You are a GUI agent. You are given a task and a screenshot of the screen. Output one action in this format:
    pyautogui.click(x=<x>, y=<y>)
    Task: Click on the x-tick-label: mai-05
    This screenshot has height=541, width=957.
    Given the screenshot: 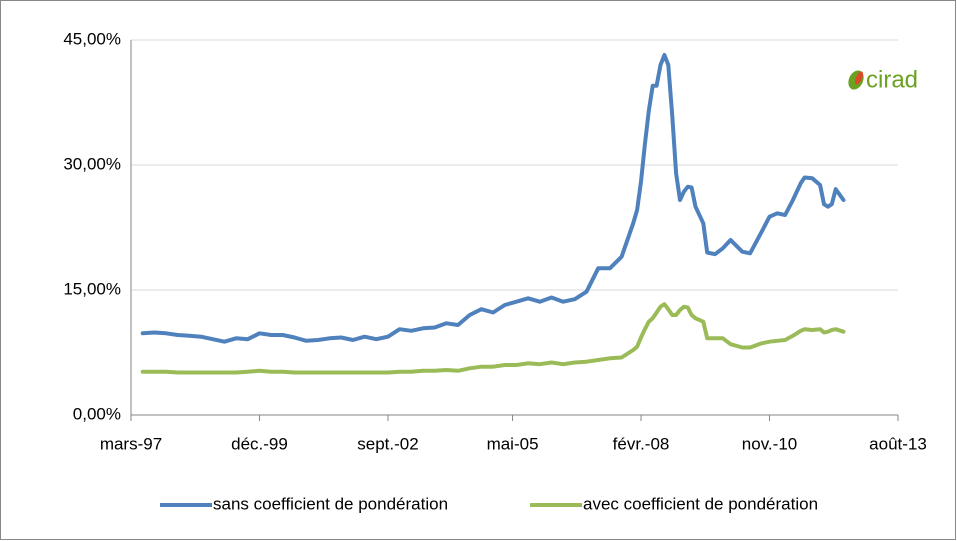 What is the action you would take?
    pyautogui.click(x=513, y=443)
    